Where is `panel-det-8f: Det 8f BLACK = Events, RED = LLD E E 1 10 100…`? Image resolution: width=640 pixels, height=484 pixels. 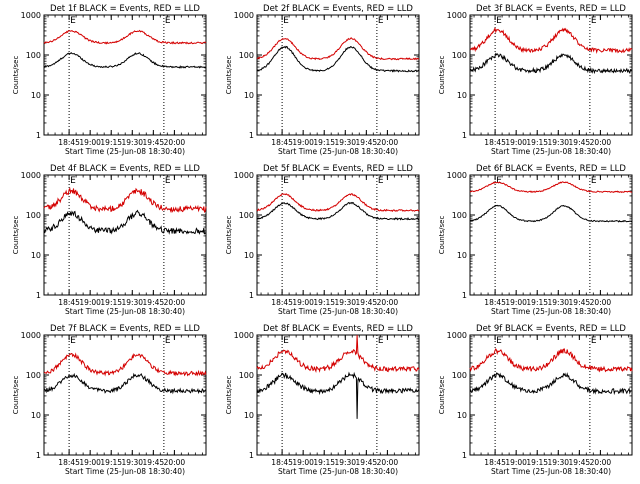
panel-det-8f: Det 8f BLACK = Events, RED = LLD E E 1 10 100… is located at coordinates (322, 400).